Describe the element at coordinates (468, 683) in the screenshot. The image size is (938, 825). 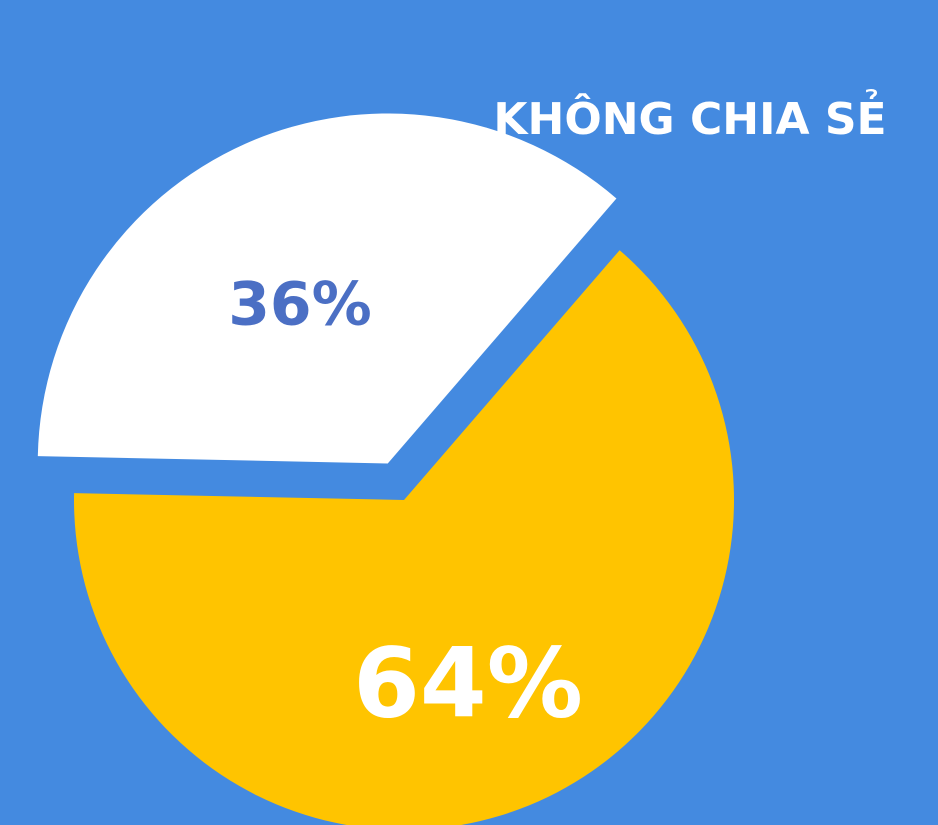
I see `value-label: 64%` at that location.